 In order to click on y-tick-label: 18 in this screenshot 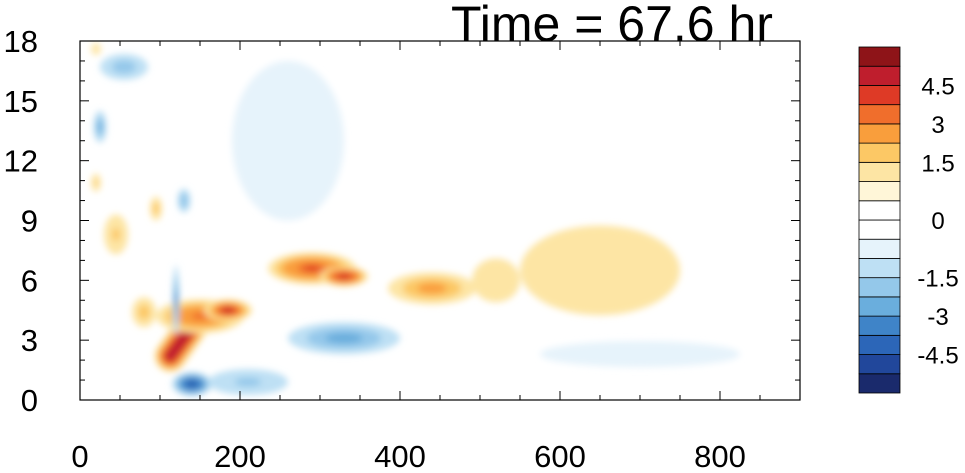, I will do `click(21, 41)`.